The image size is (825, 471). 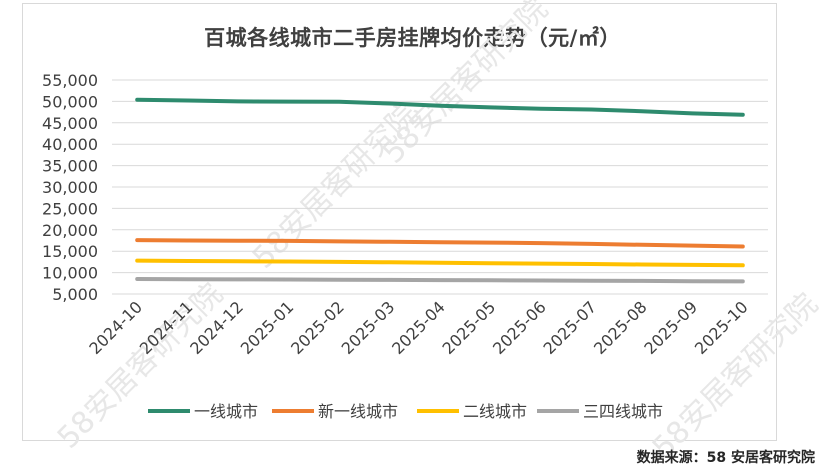 What do you see at coordinates (70, 251) in the screenshot?
I see `y-tick-label: 15,000` at bounding box center [70, 251].